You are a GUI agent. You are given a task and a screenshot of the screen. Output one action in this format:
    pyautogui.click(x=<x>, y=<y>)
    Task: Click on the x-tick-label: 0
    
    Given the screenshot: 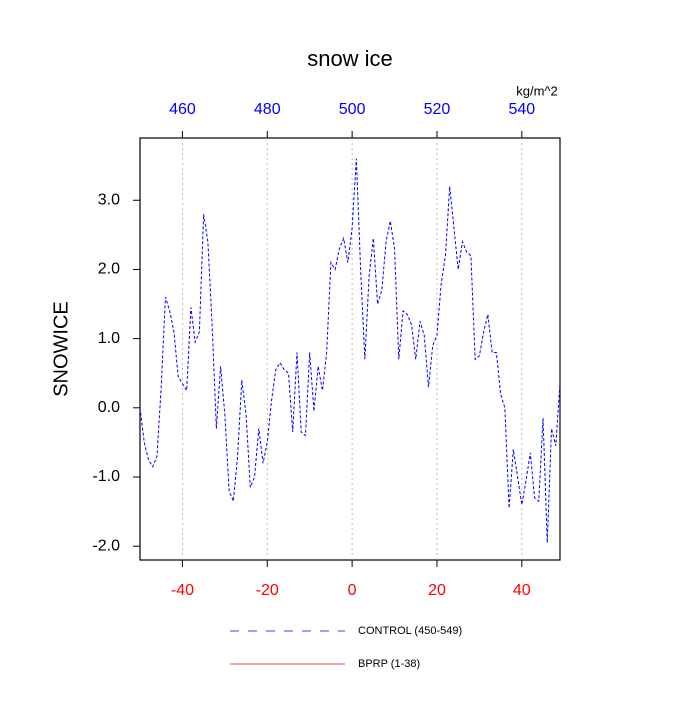 What is the action you would take?
    pyautogui.click(x=352, y=590)
    